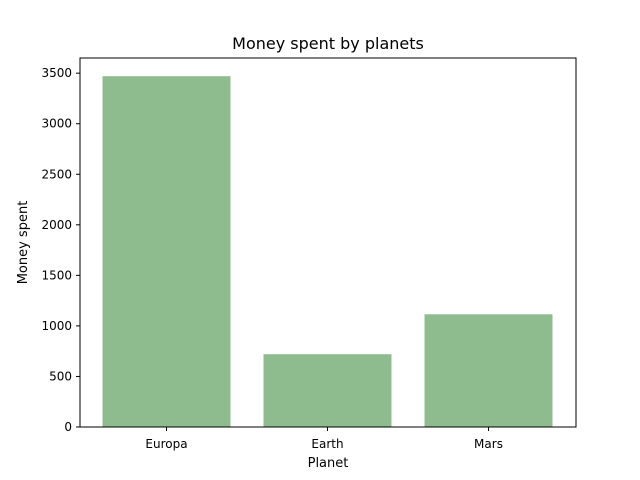 Image resolution: width=640 pixels, height=480 pixels. Describe the element at coordinates (56, 73) in the screenshot. I see `y-tick-label: 3500` at that location.